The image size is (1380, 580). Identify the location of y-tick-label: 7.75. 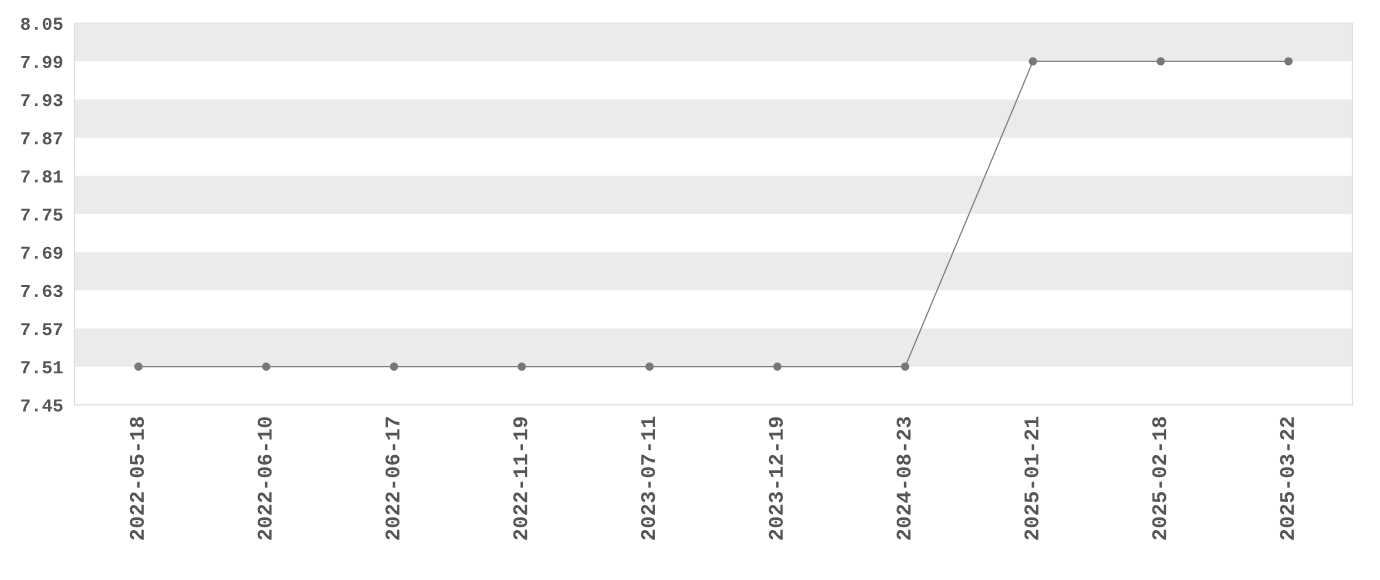
(42, 214).